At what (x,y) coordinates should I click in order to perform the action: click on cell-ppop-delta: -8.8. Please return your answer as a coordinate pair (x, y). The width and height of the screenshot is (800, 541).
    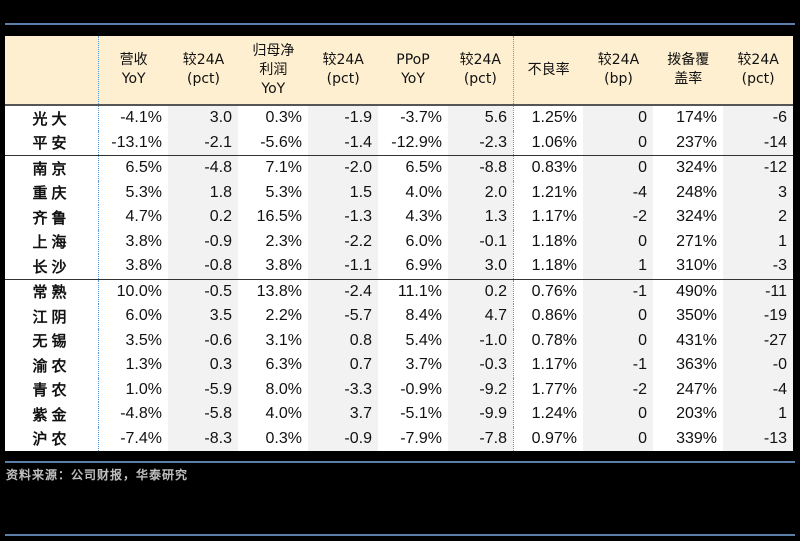
    Looking at the image, I should click on (480, 168).